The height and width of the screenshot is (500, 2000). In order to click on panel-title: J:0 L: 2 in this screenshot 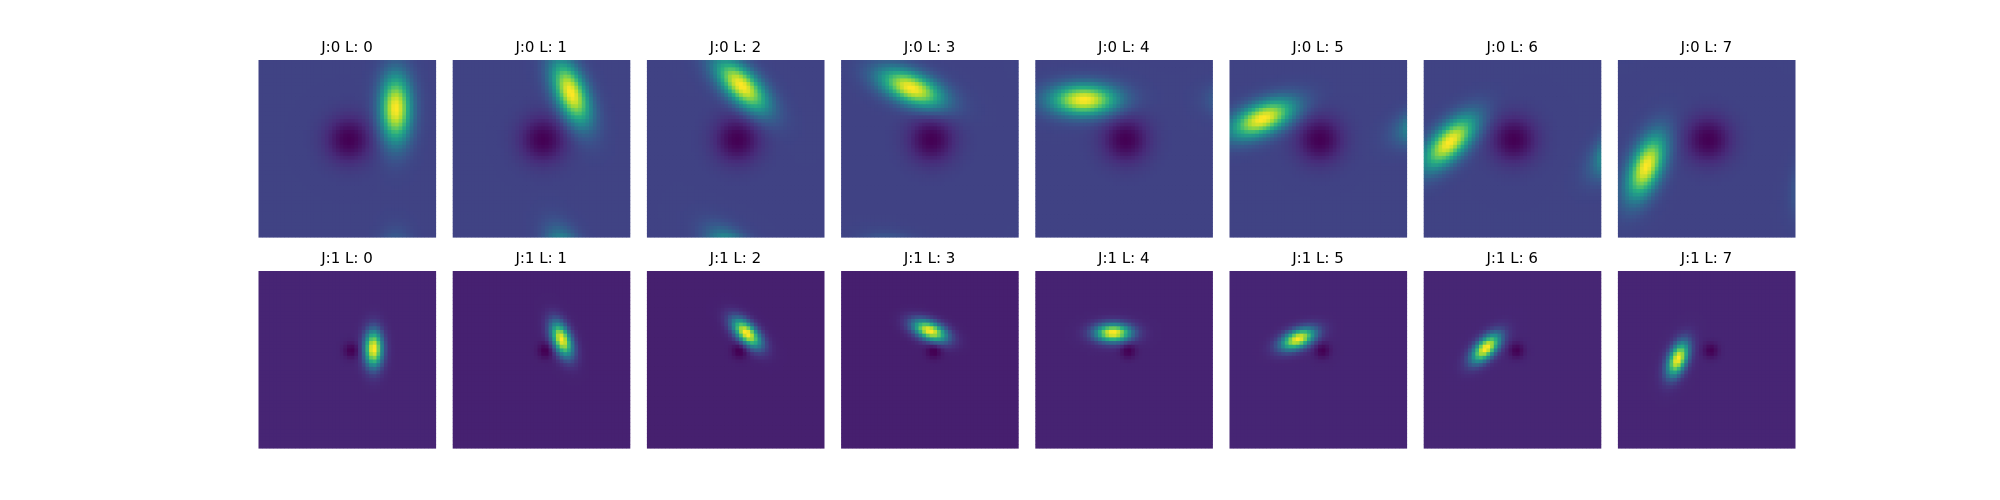, I will do `click(735, 47)`.